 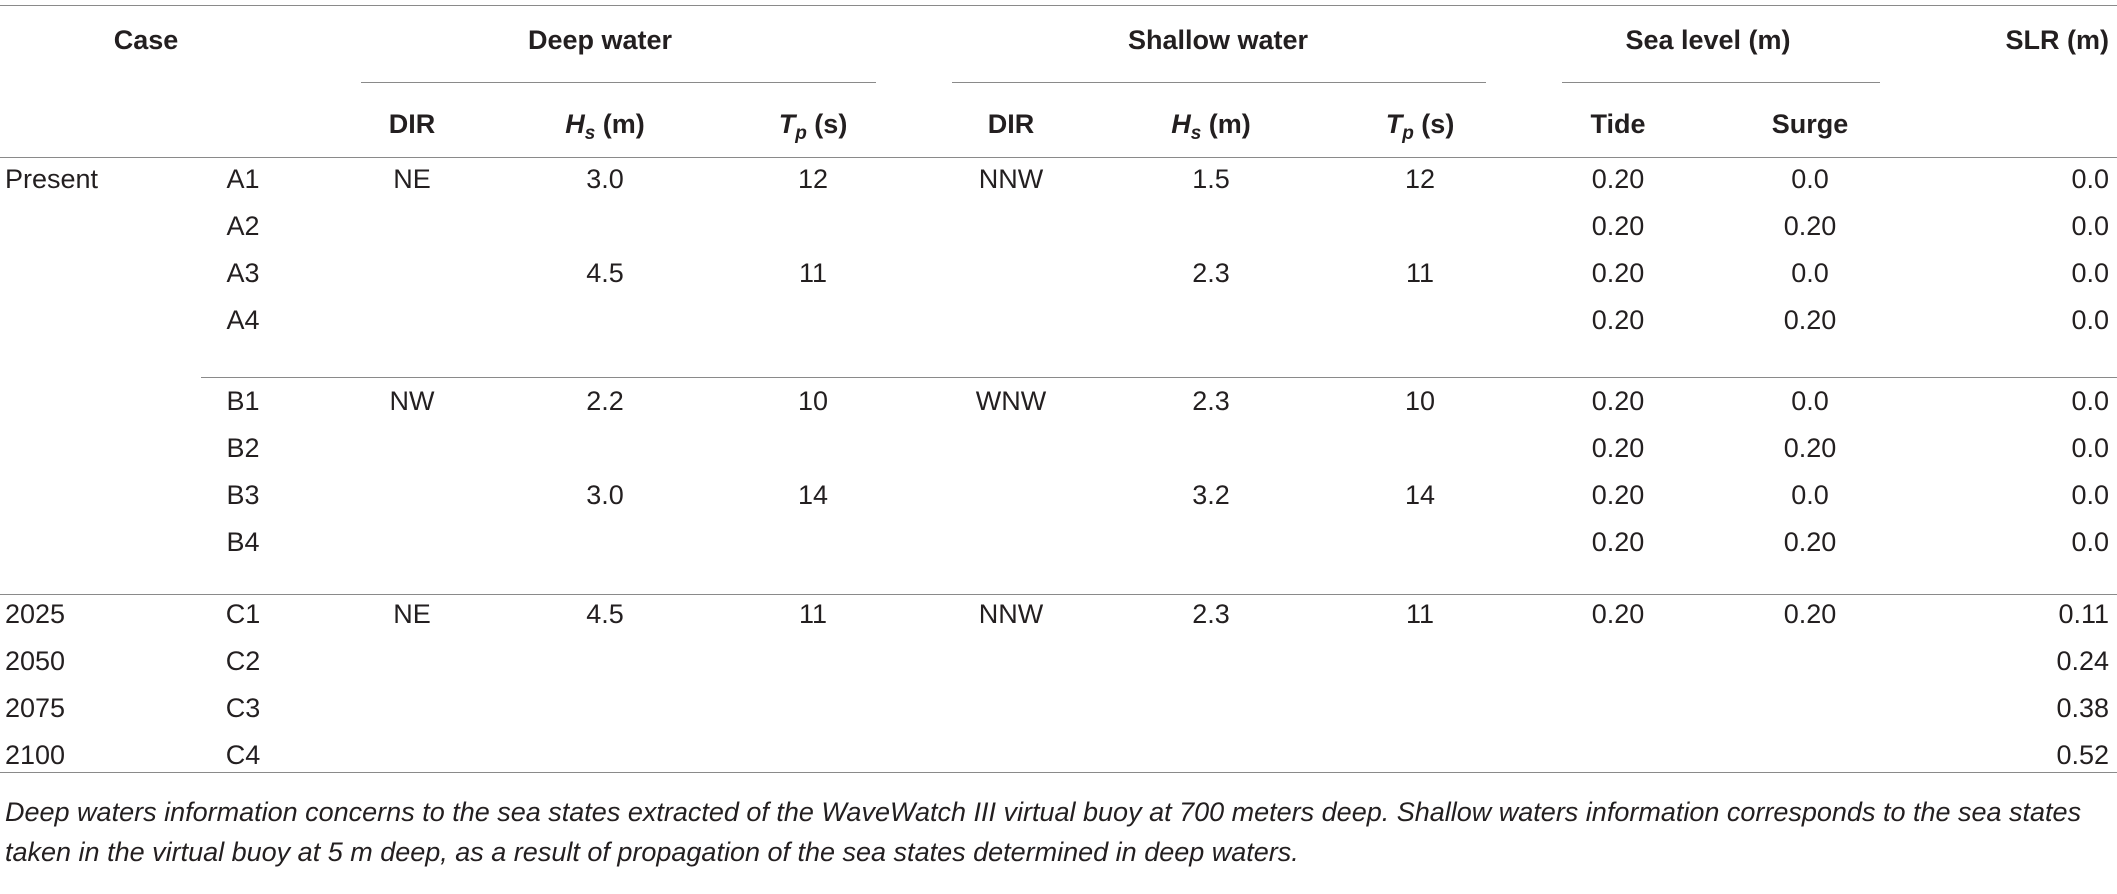 I want to click on cell-deep-tp: 14, so click(x=813, y=495).